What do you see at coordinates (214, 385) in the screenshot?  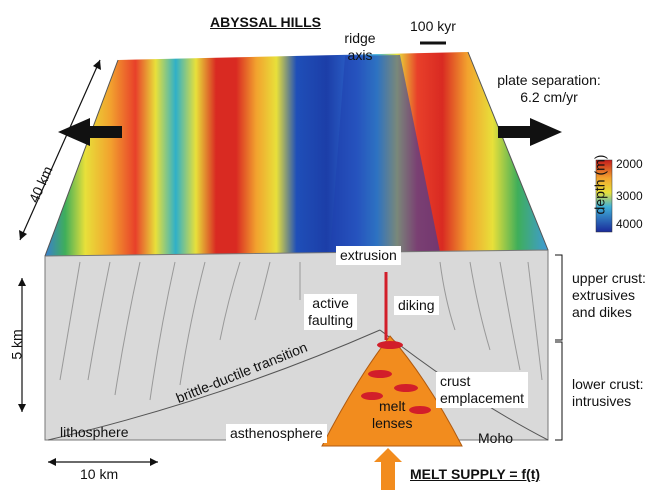 I see `brittle-ductile-line` at bounding box center [214, 385].